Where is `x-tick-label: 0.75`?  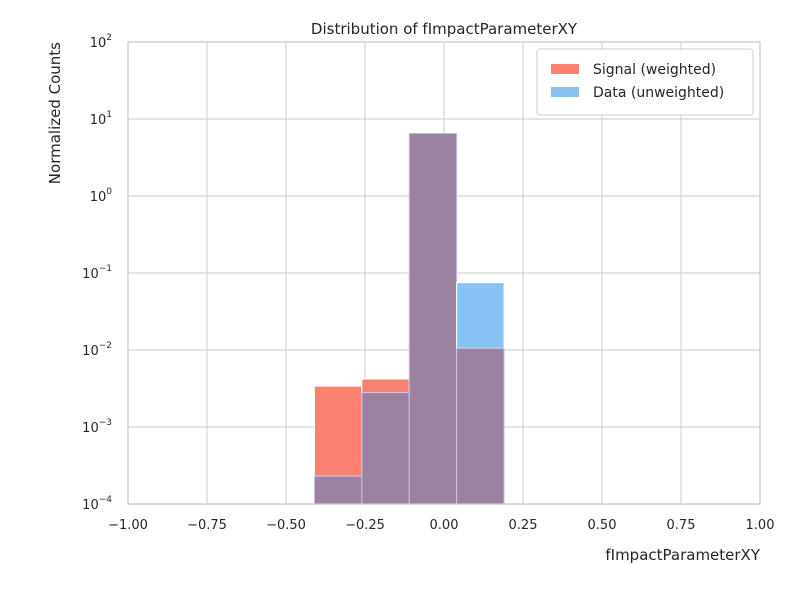 x-tick-label: 0.75 is located at coordinates (681, 525).